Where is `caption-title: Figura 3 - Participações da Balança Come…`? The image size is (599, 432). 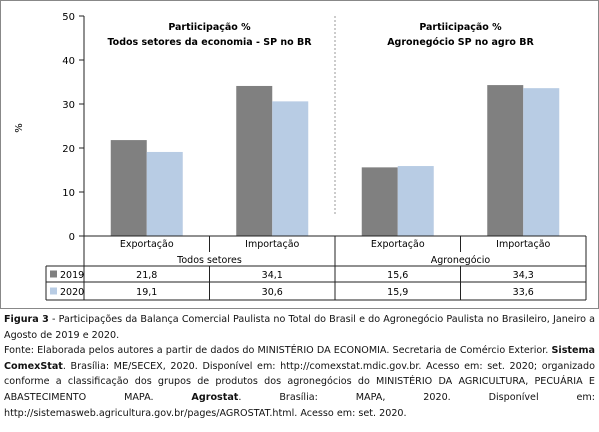
caption-title: Figura 3 - Participações da Balança Come… is located at coordinates (299, 327).